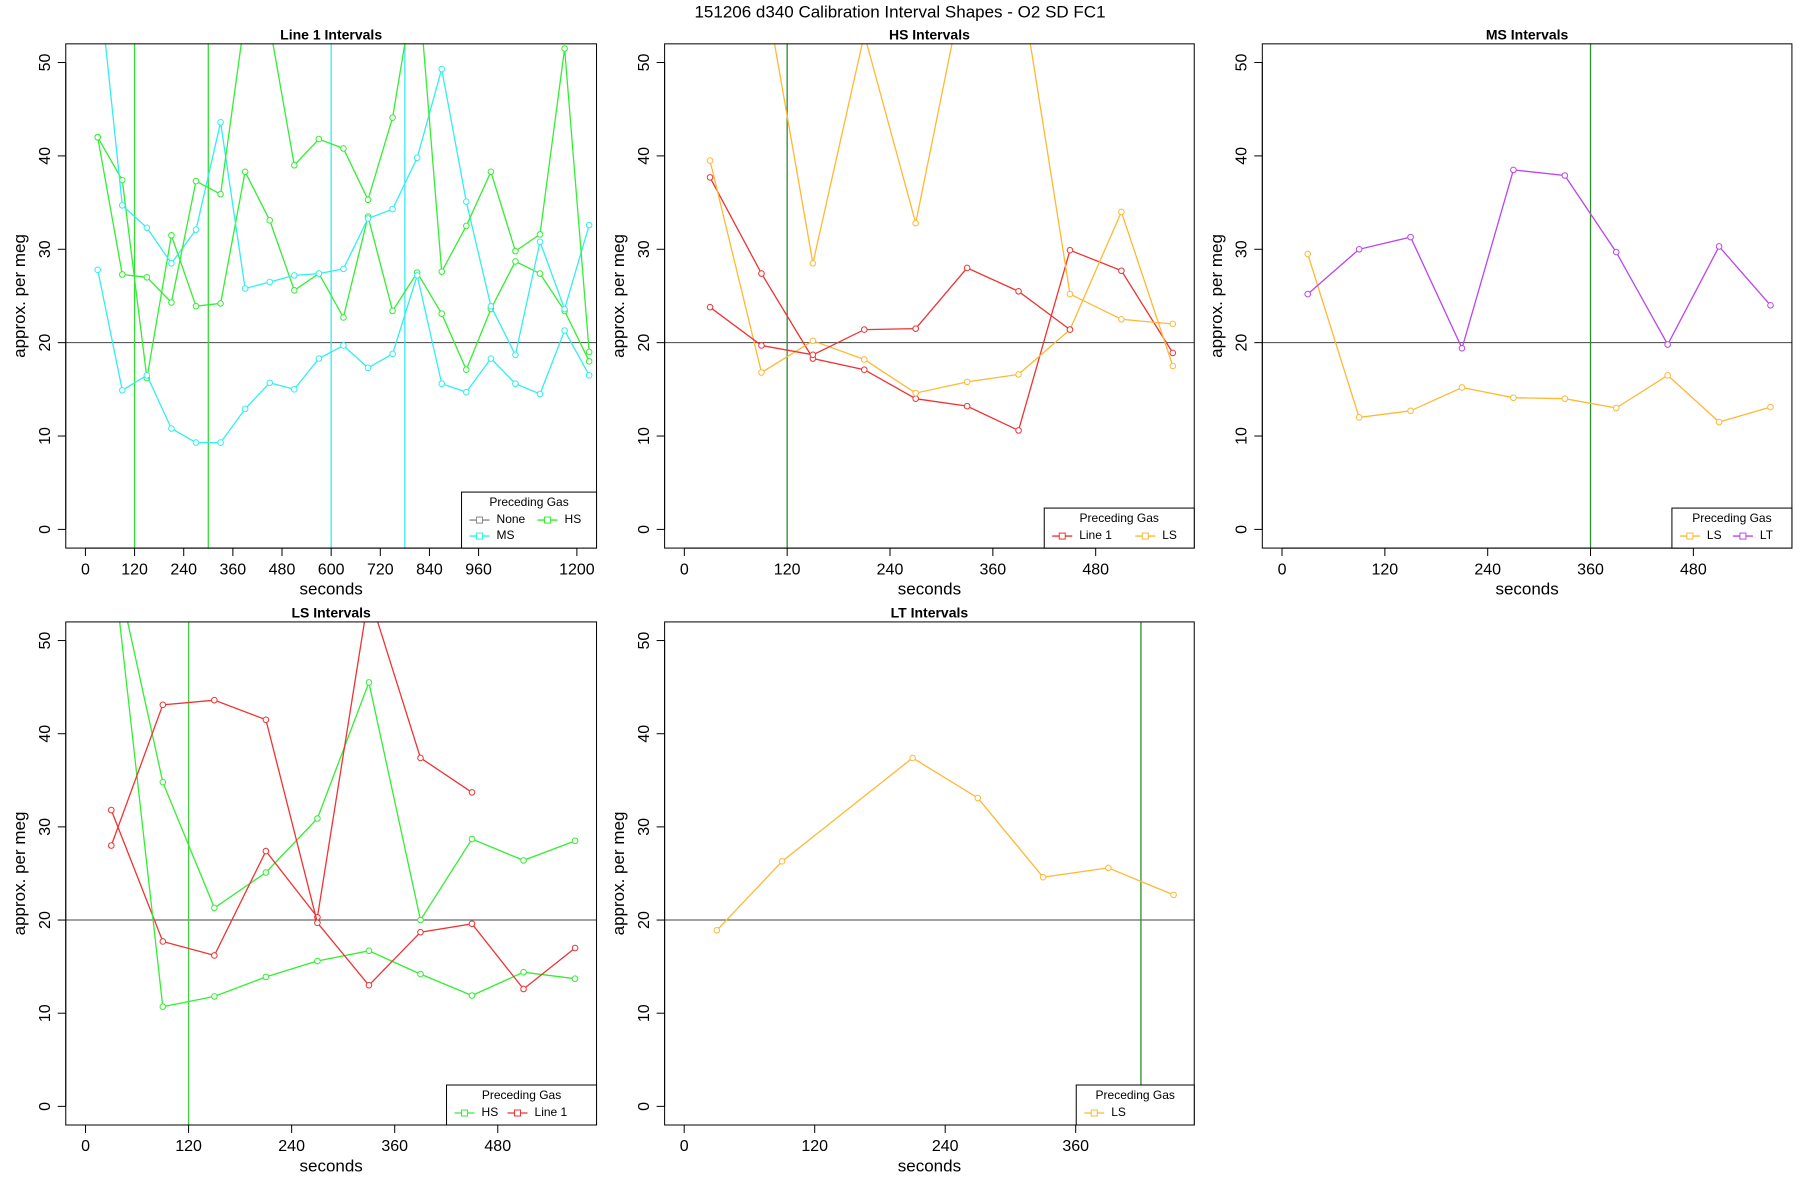 This screenshot has width=1800, height=1200. I want to click on y-tick-label: 20, so click(644, 343).